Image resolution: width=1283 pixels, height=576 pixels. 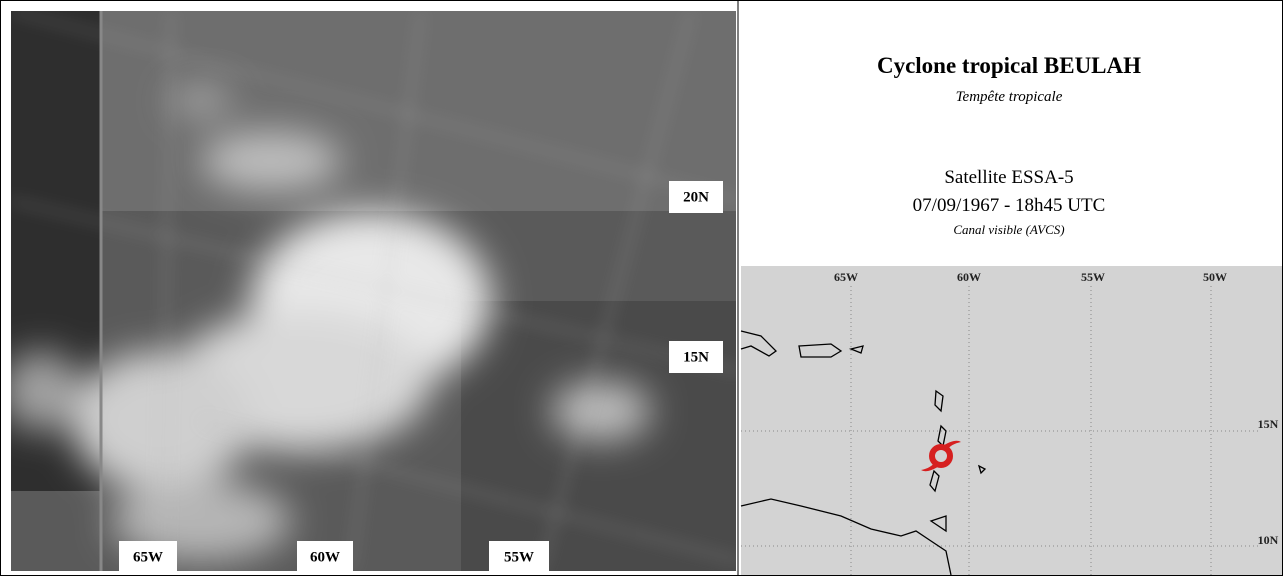 What do you see at coordinates (1009, 205) in the screenshot?
I see `date: 07/09/1967 - 18h45 UTC` at bounding box center [1009, 205].